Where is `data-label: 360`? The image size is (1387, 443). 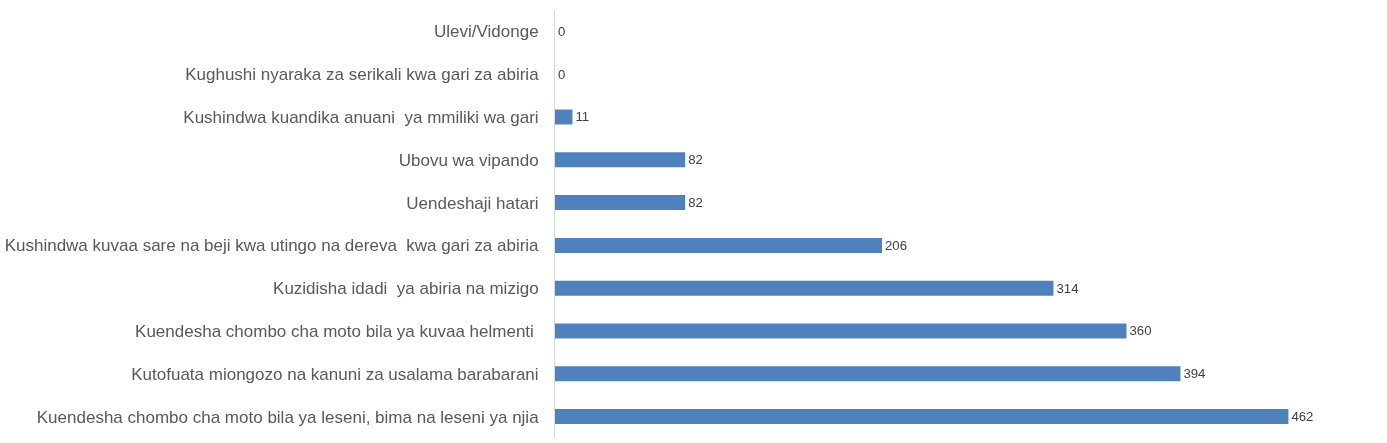 data-label: 360 is located at coordinates (1140, 331).